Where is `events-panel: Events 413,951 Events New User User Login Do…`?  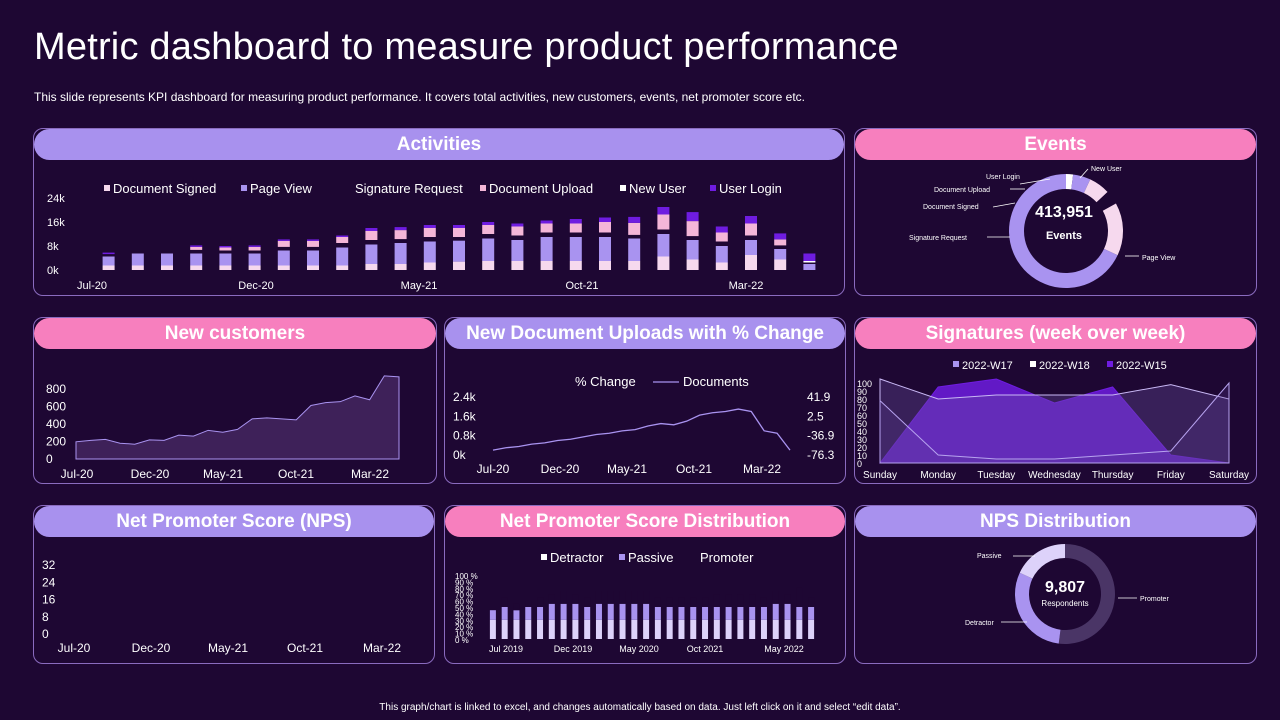 events-panel: Events 413,951 Events New User User Login Do… is located at coordinates (1055, 212).